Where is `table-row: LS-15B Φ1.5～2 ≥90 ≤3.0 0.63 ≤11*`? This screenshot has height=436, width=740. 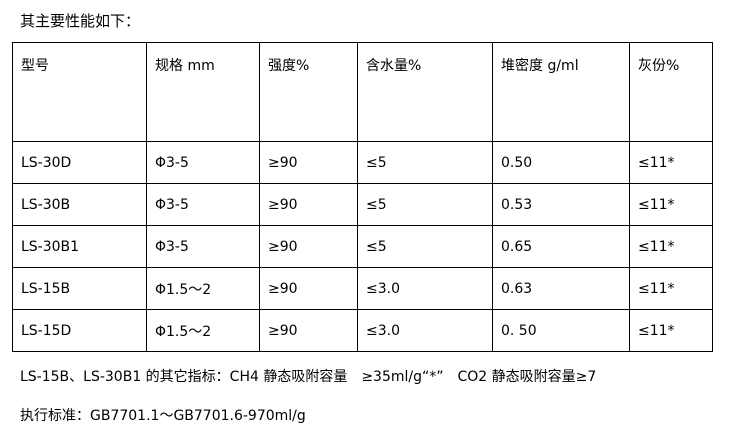
table-row: LS-15B Φ1.5～2 ≥90 ≤3.0 0.63 ≤11* is located at coordinates (362, 288).